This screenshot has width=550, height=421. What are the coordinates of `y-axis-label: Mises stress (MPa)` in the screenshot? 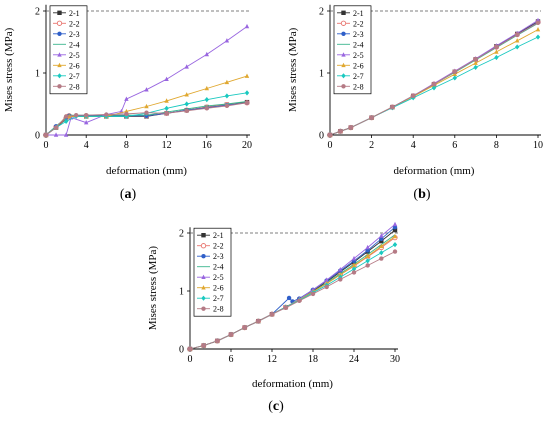 It's located at (153, 288).